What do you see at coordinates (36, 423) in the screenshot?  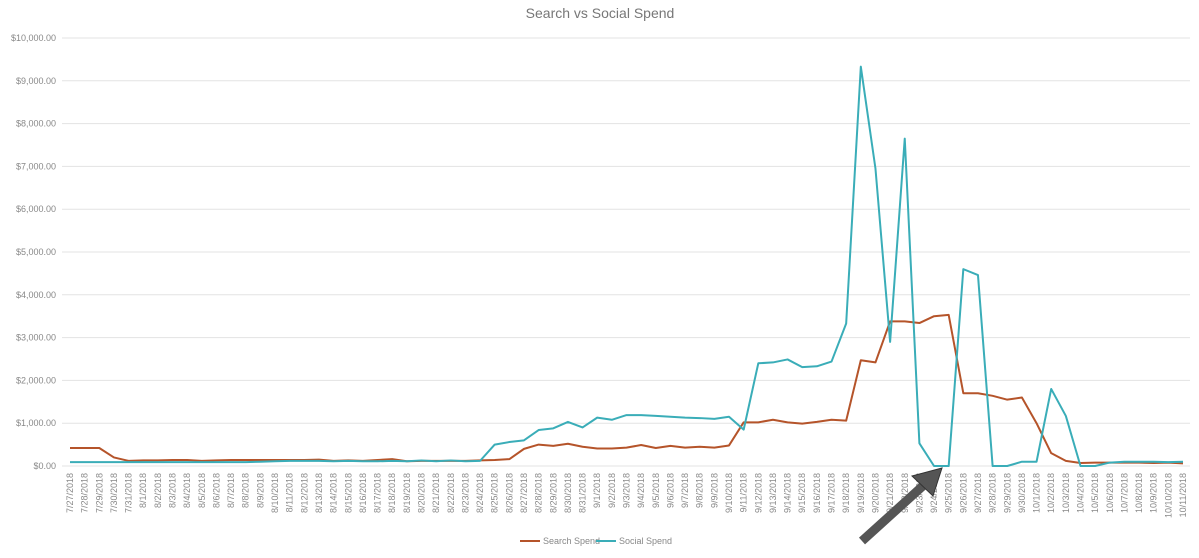 I see `y-tick-label: $1,000.00` at bounding box center [36, 423].